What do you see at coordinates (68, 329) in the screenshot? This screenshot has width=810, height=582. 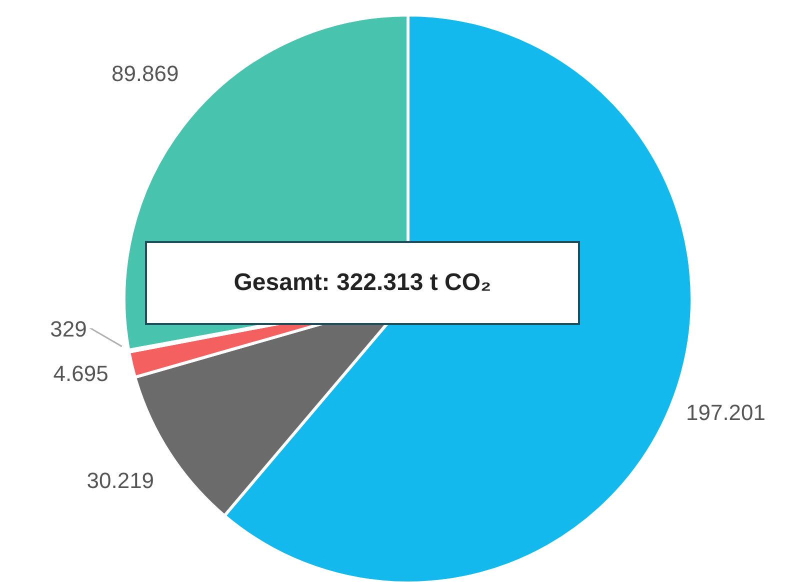 I see `data-label: 329` at bounding box center [68, 329].